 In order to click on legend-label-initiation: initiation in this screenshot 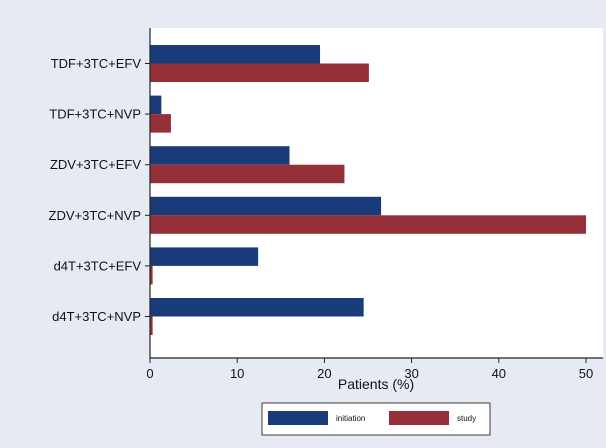, I will do `click(350, 418)`.